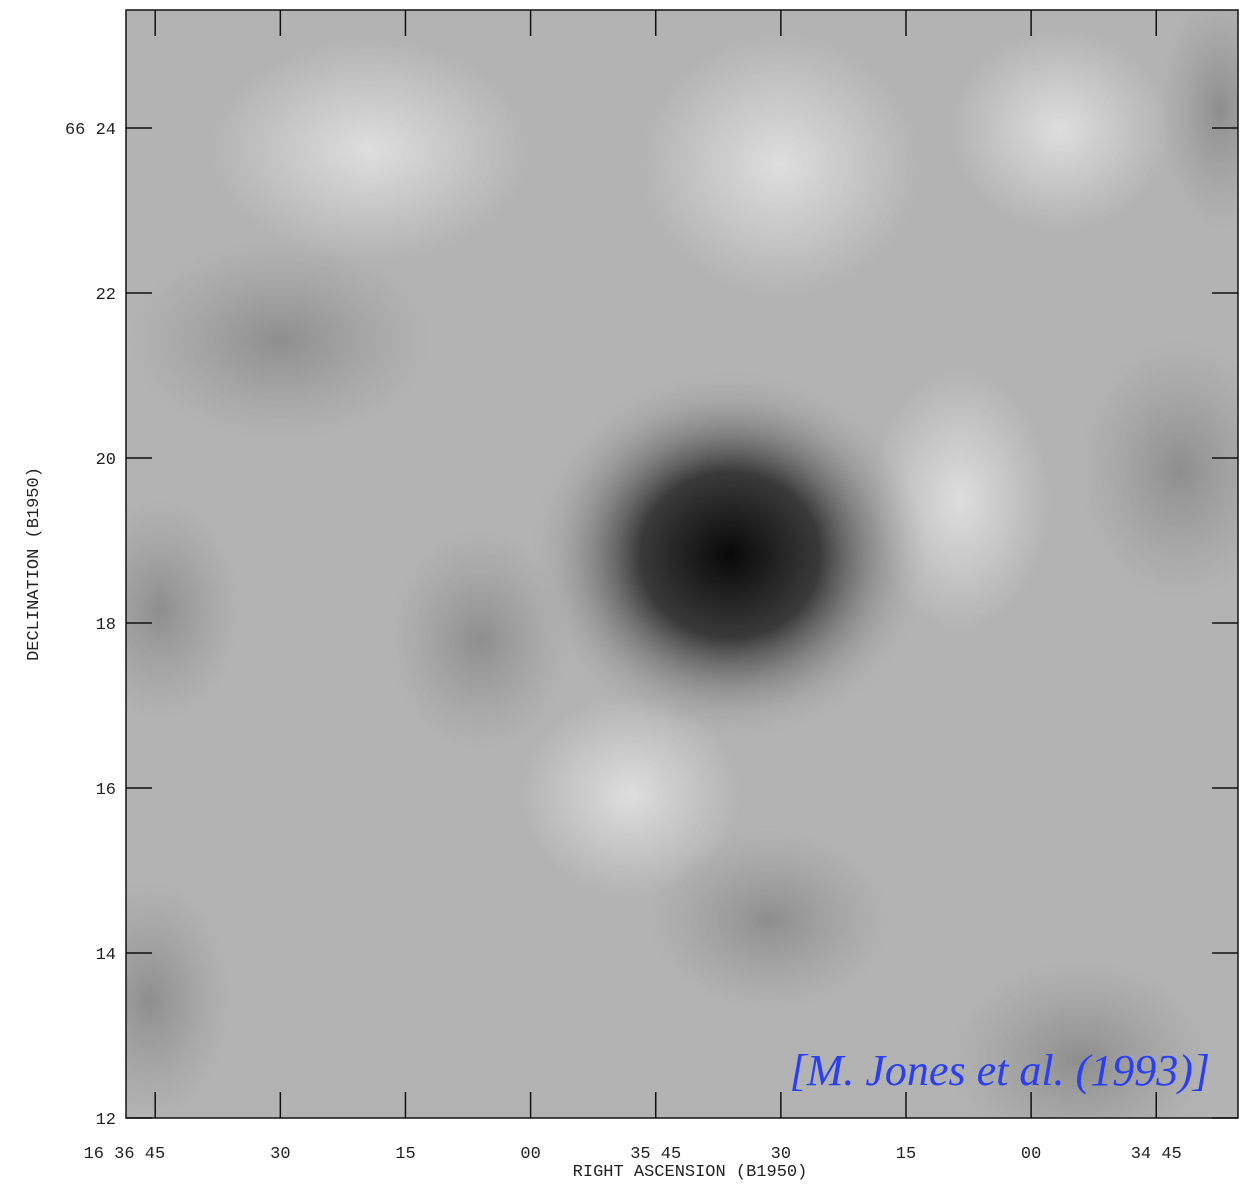 This screenshot has width=1252, height=1191. What do you see at coordinates (1156, 1154) in the screenshot?
I see `x-tick-label: 34 45` at bounding box center [1156, 1154].